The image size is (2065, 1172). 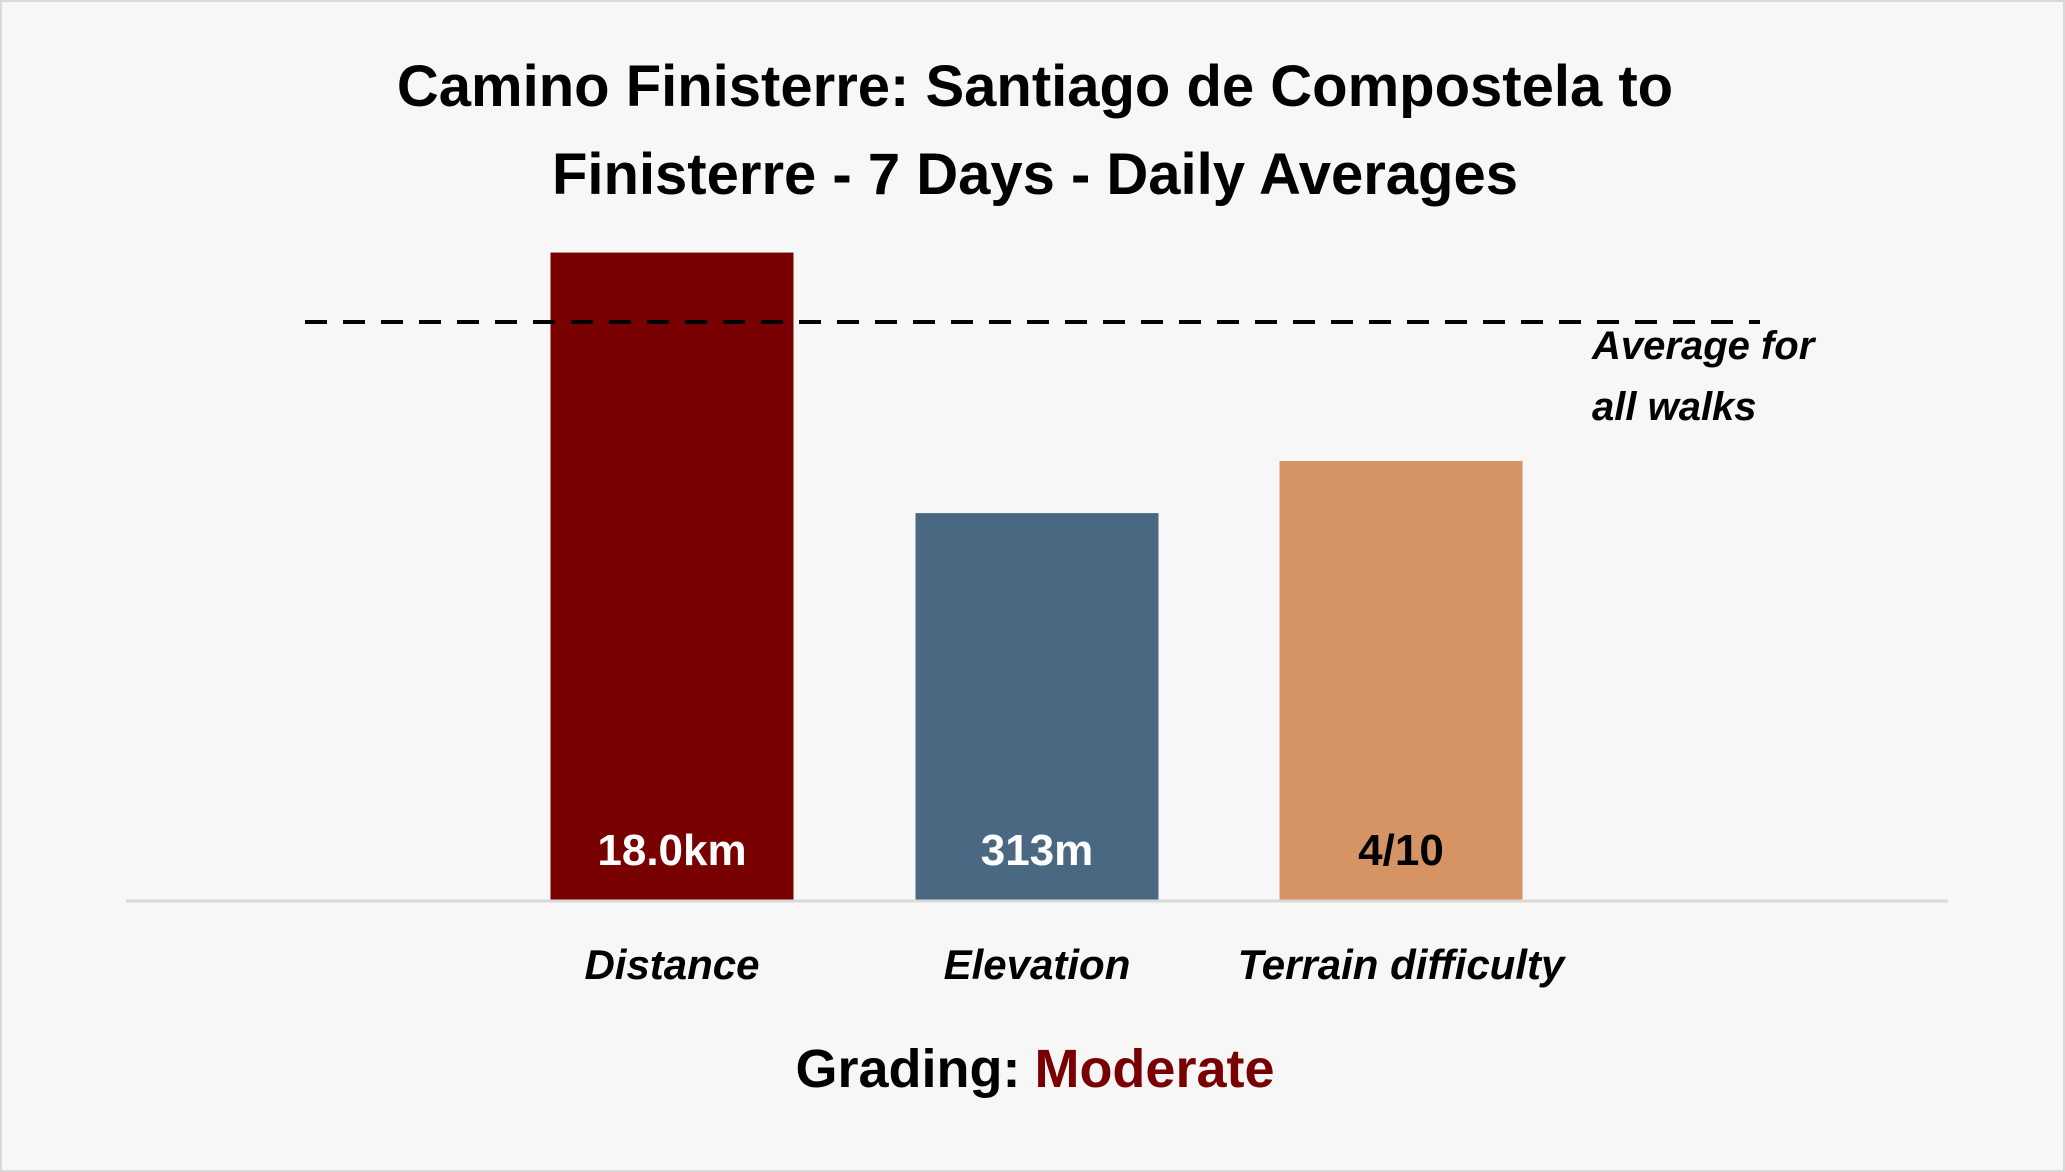 What do you see at coordinates (1037, 850) in the screenshot?
I see `value-label-elevation: 313m` at bounding box center [1037, 850].